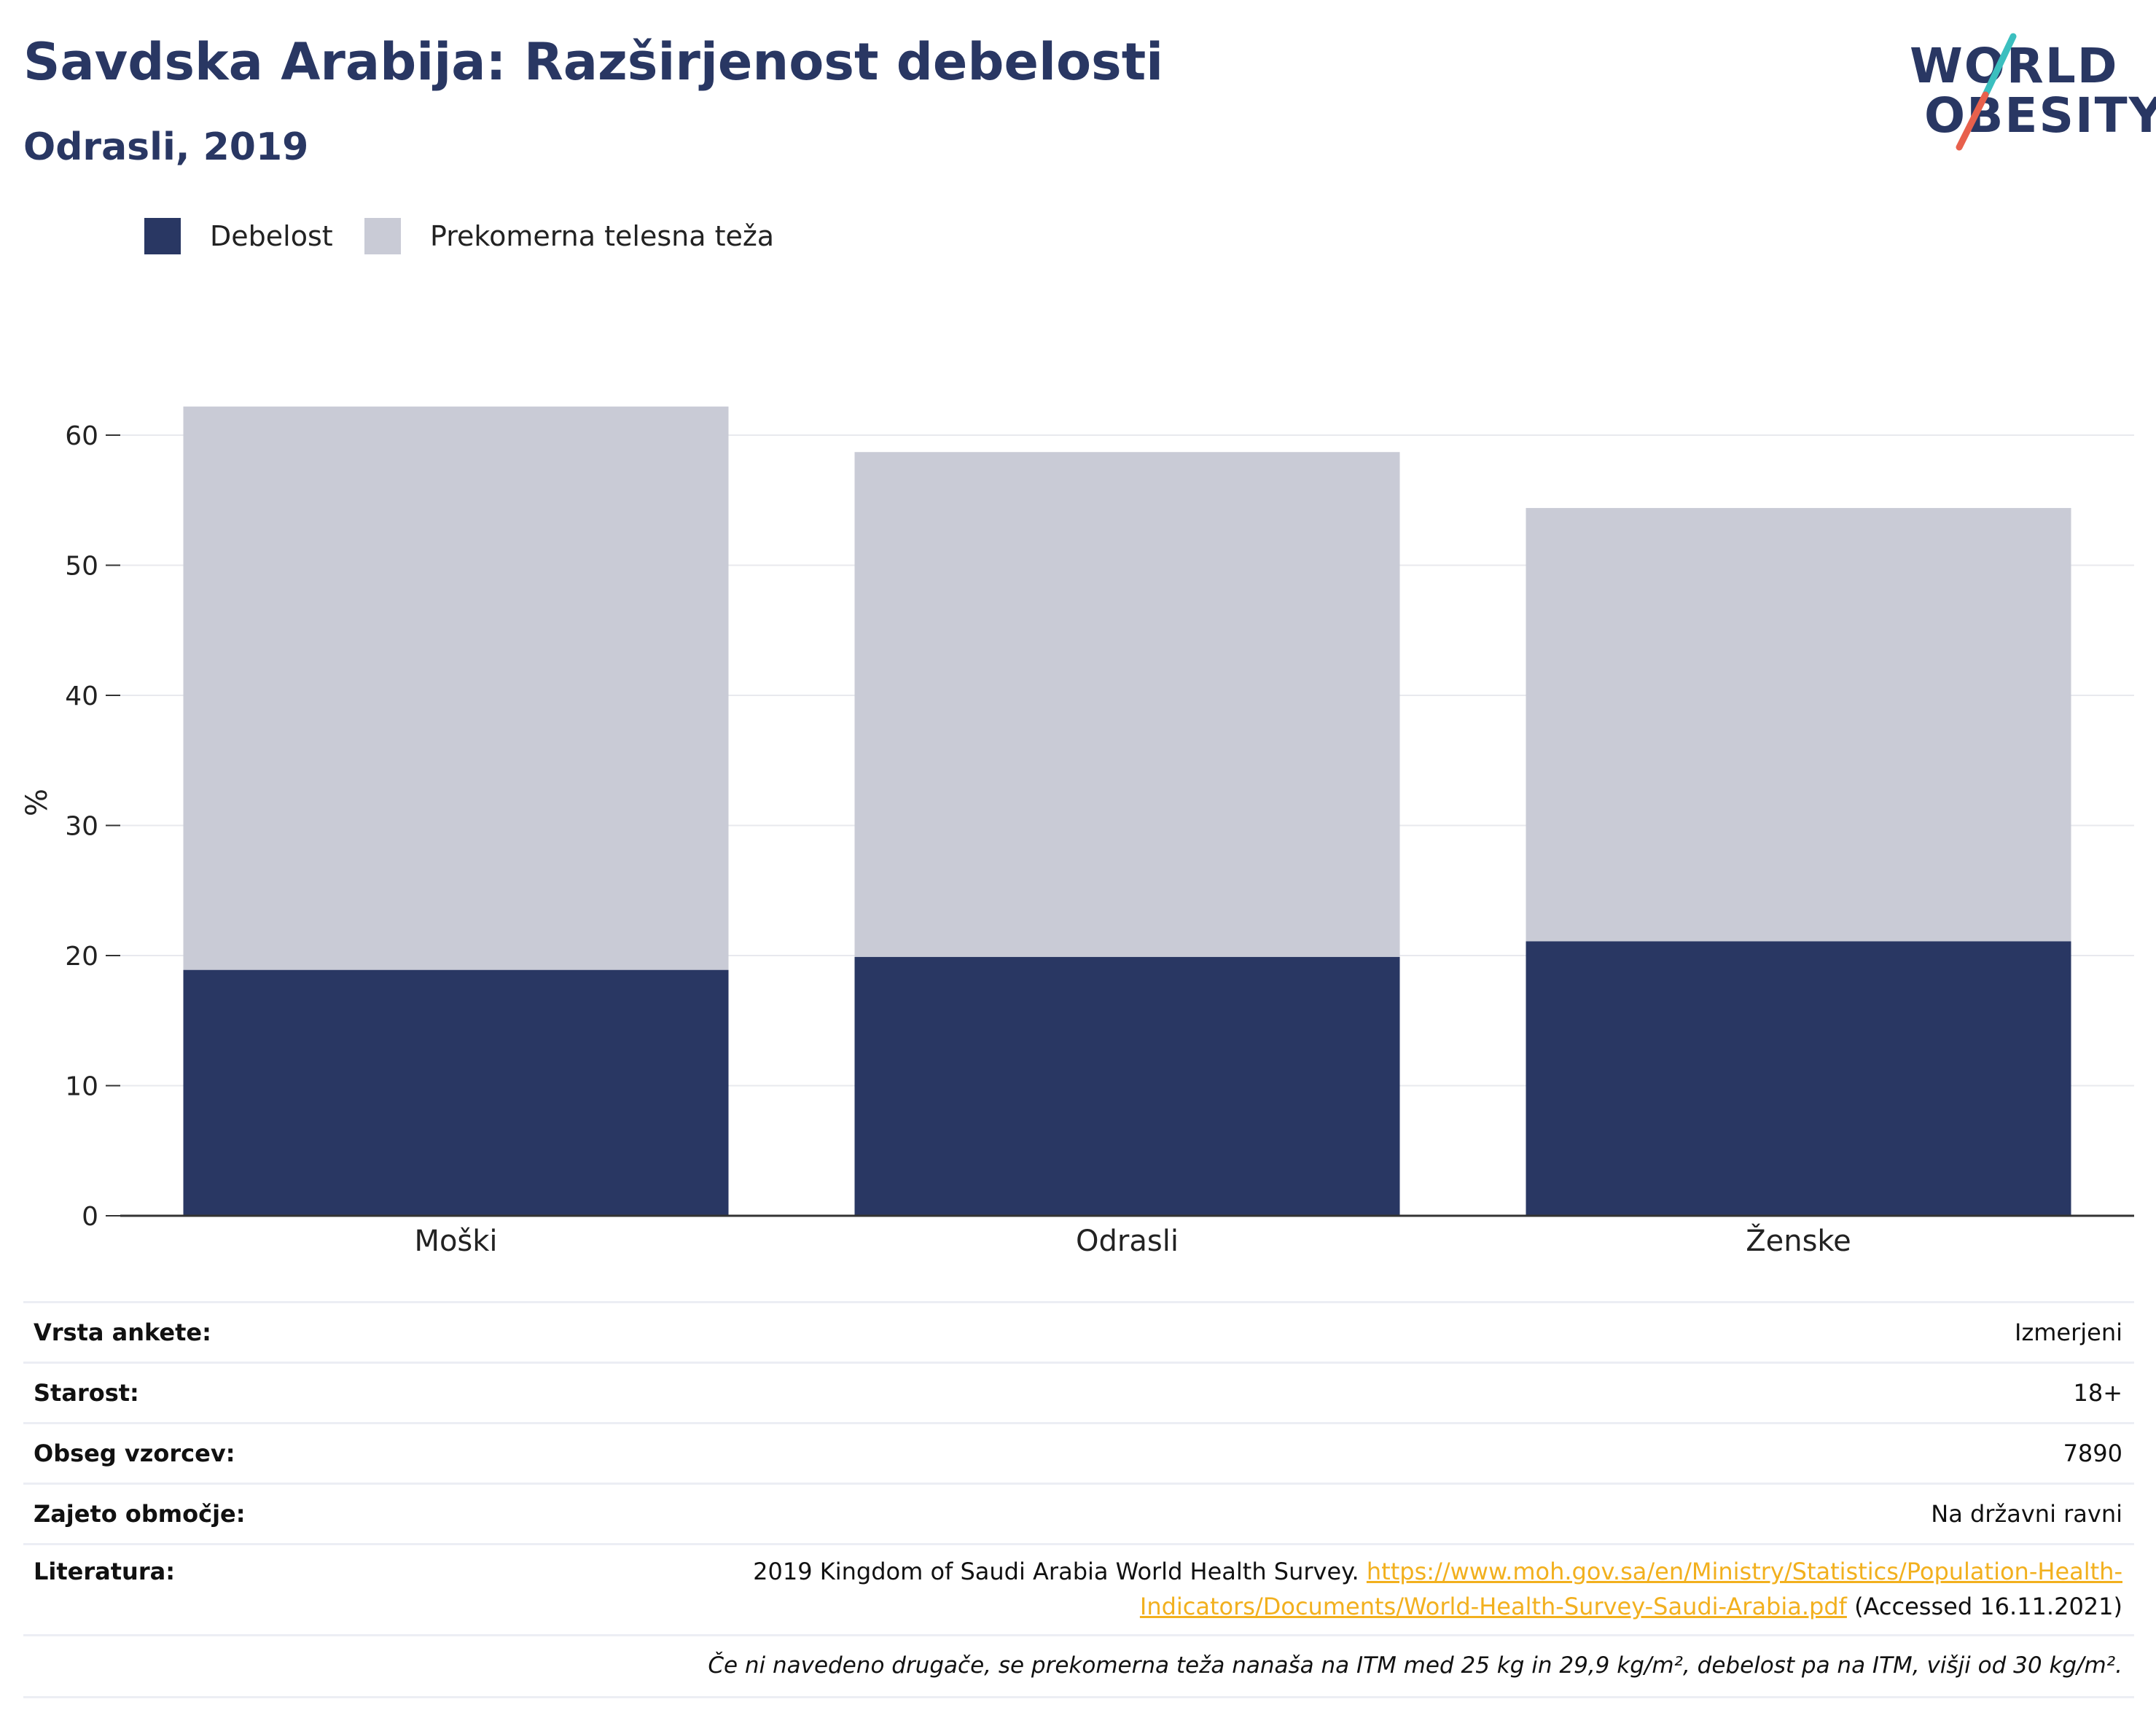  Describe the element at coordinates (104, 1571) in the screenshot. I see `info-label-literature: Literatura:` at that location.